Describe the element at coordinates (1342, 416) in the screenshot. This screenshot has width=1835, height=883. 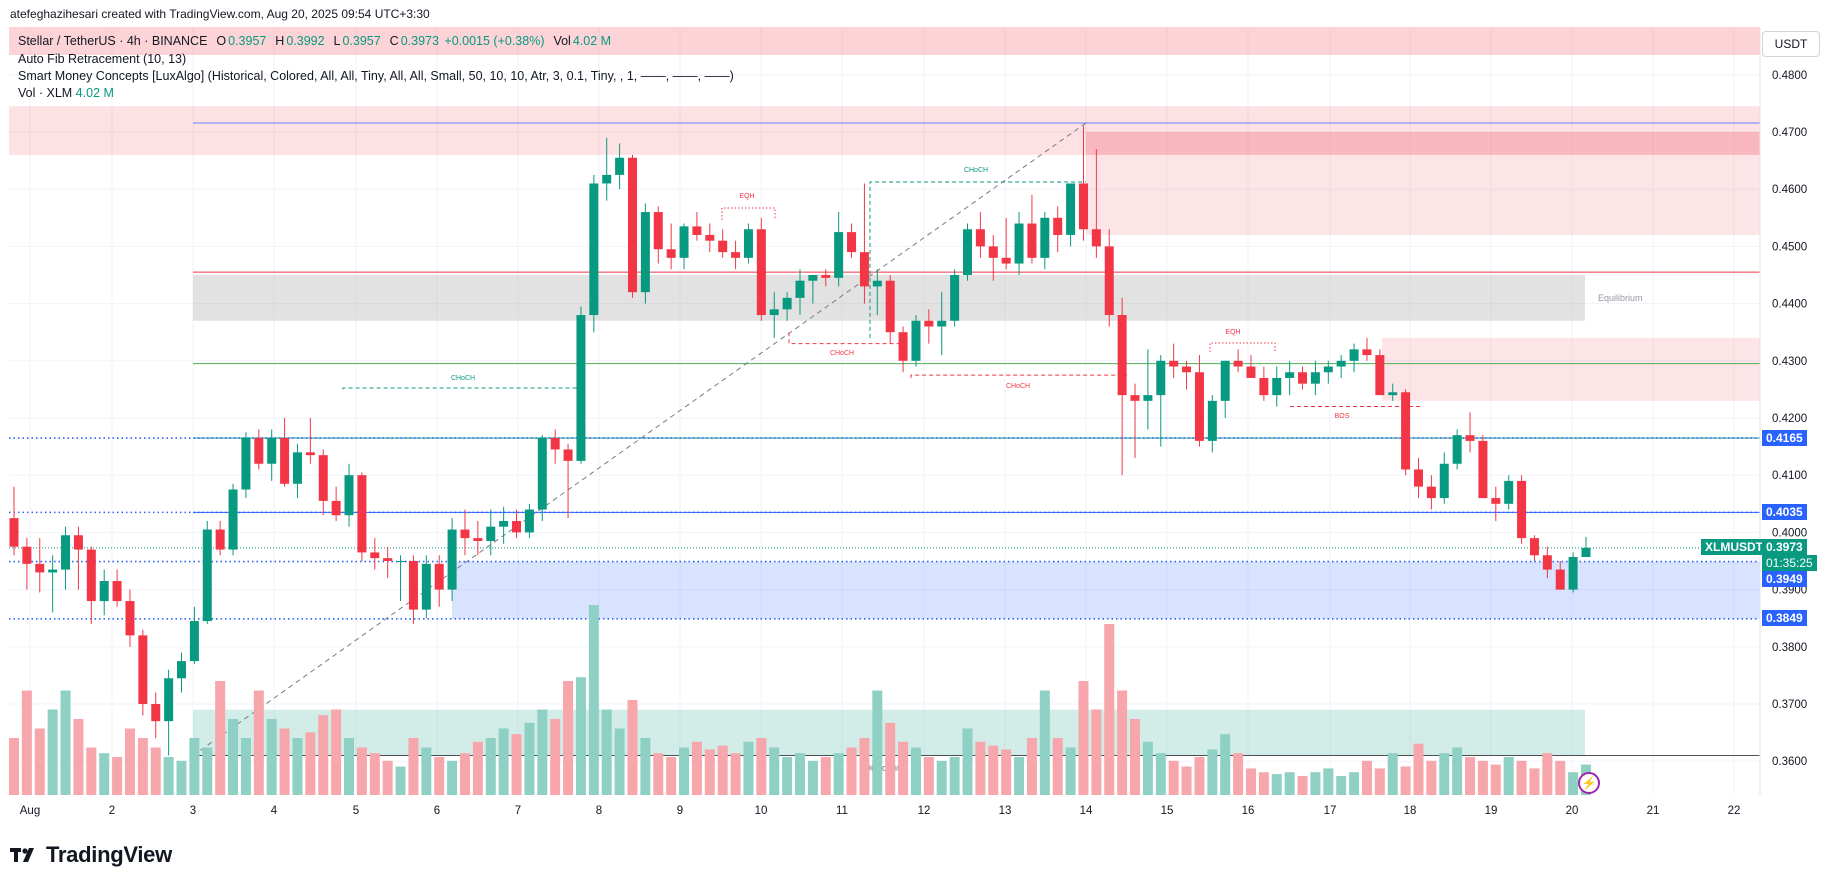
I see `annotation-bos: BOS` at that location.